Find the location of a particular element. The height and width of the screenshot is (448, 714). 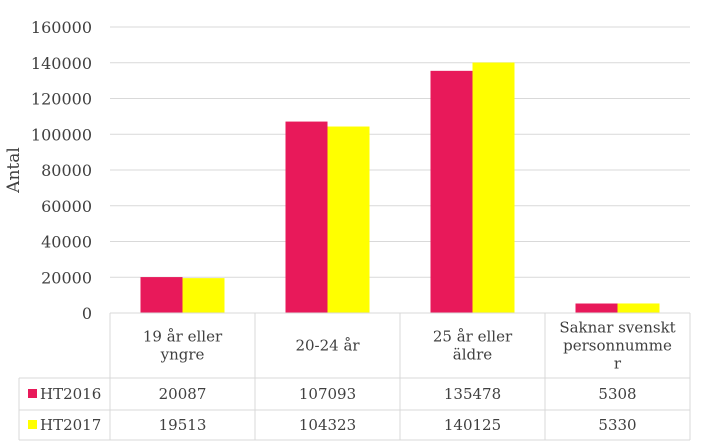

table-cell-value: 135478 is located at coordinates (472, 394).